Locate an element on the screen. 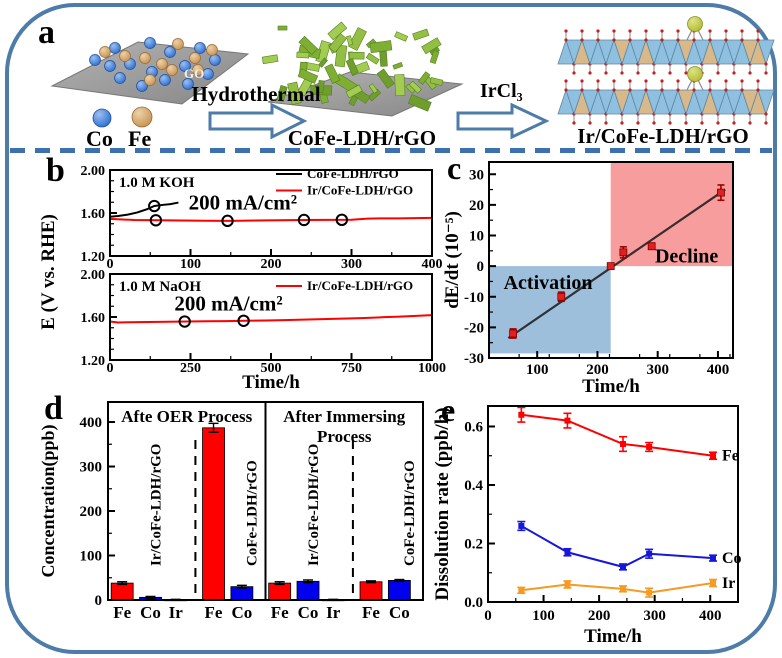  current-density-annotation: 200 mA/cm² is located at coordinates (243, 202).